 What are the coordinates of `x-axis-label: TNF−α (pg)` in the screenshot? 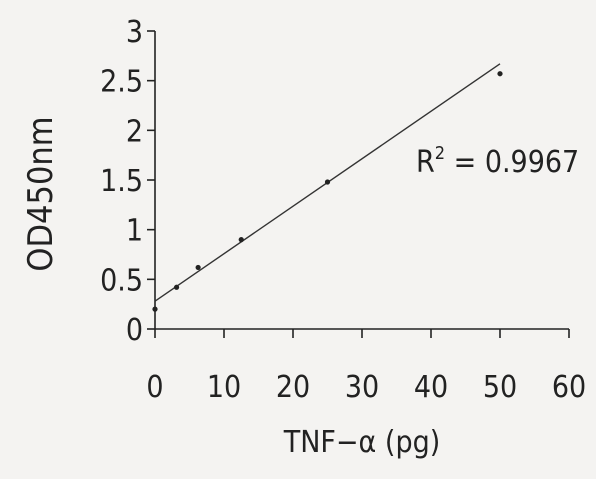 It's located at (362, 442).